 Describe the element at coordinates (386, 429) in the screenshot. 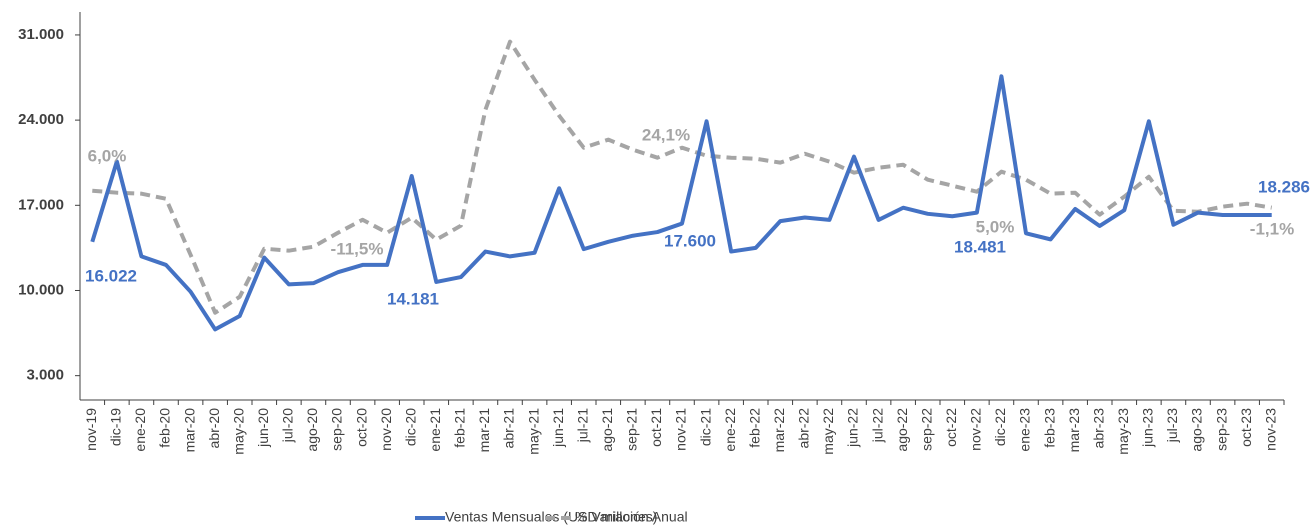

I see `x-tick-label: nov-20` at that location.